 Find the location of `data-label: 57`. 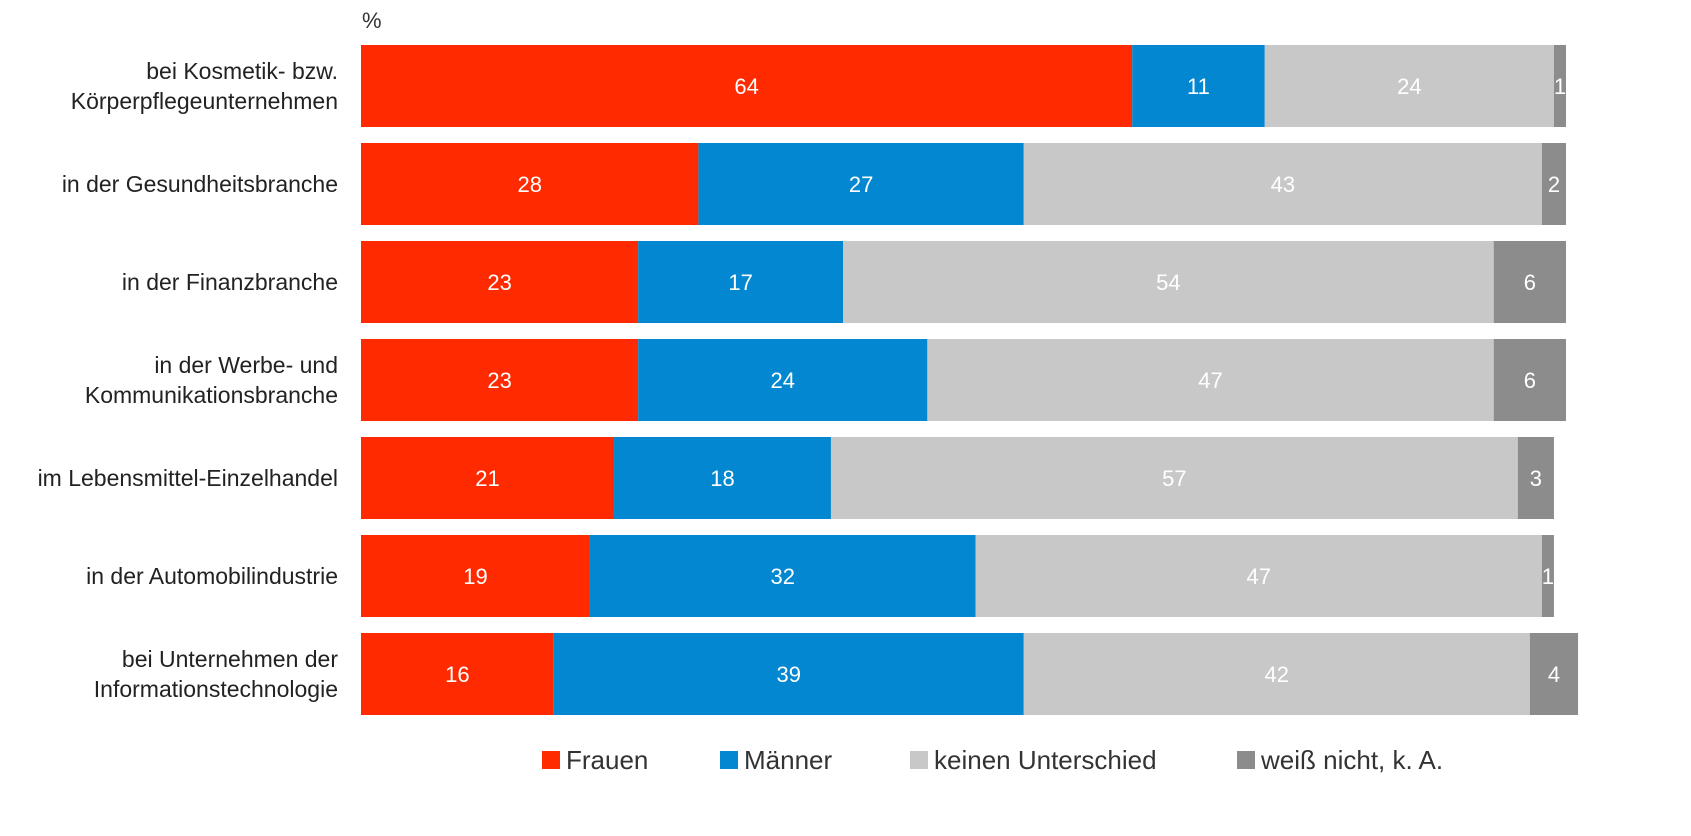

data-label: 57 is located at coordinates (1174, 478).